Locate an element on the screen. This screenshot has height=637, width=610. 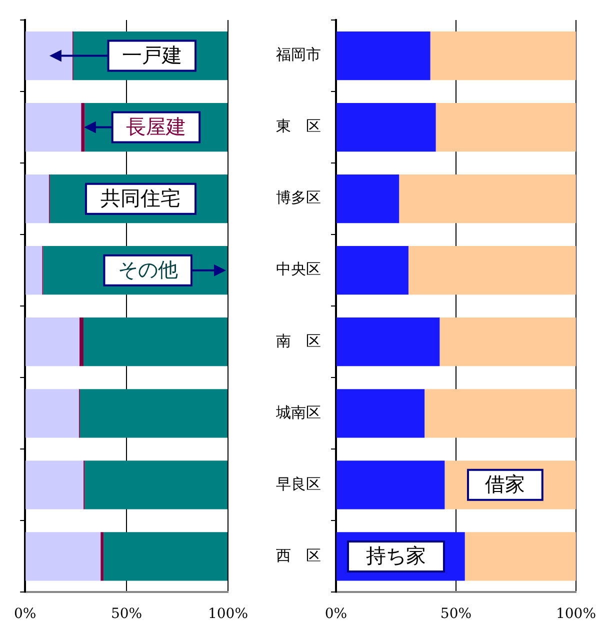
y-tick-label: 中央区 is located at coordinates (298, 269).